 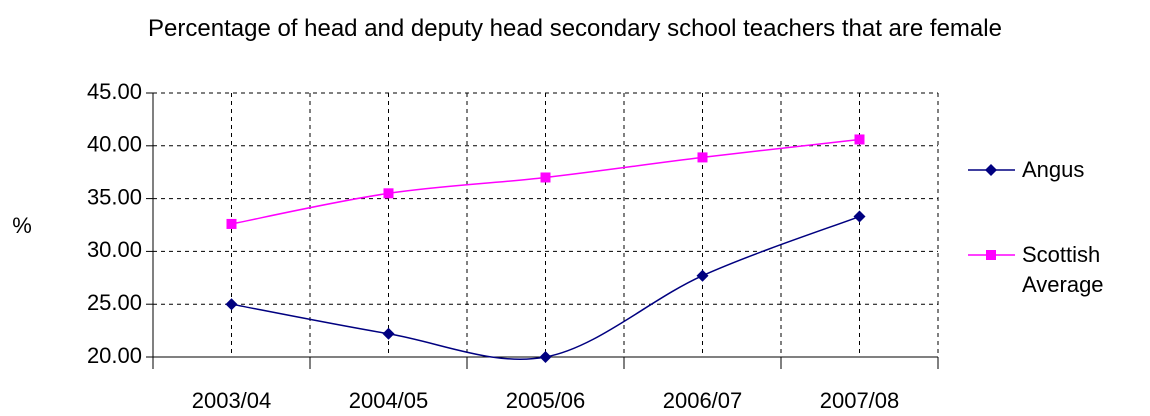 What do you see at coordinates (114, 302) in the screenshot?
I see `y-tick-label: 25.00` at bounding box center [114, 302].